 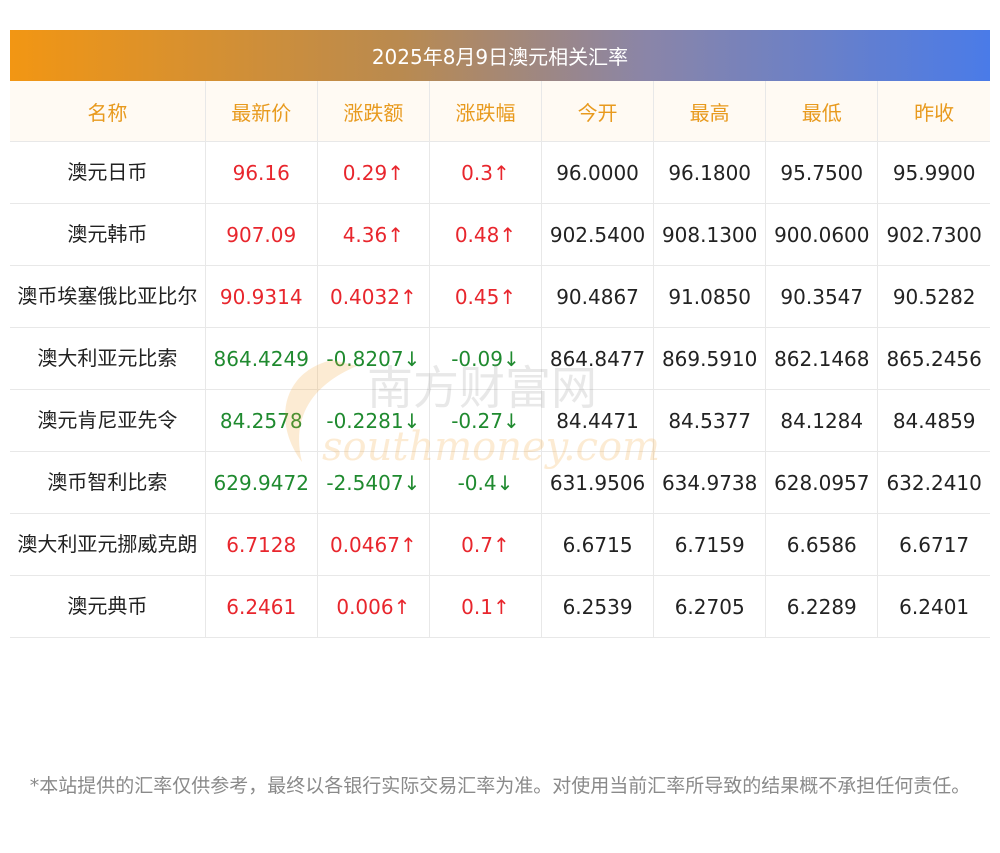 I want to click on currency-pair-name: 澳元典币, so click(x=108, y=606).